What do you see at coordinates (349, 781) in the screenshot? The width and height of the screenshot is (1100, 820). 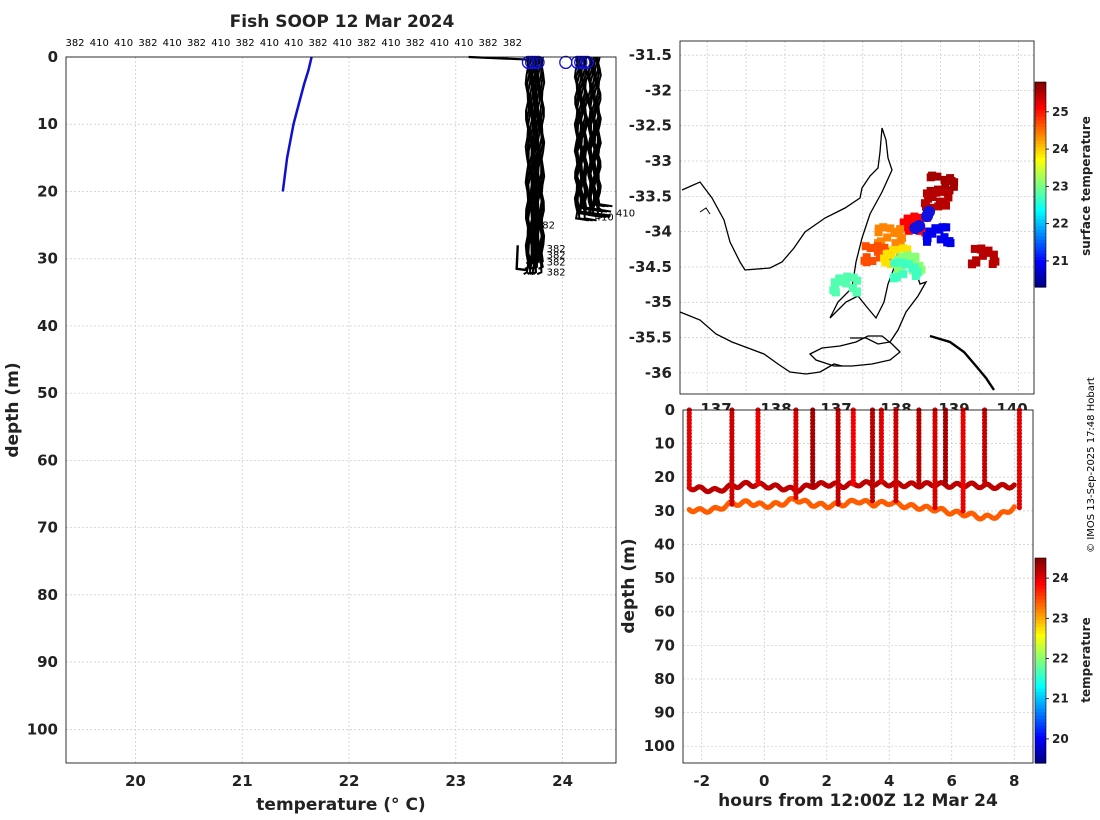 I see `x-tick-label: 22` at bounding box center [349, 781].